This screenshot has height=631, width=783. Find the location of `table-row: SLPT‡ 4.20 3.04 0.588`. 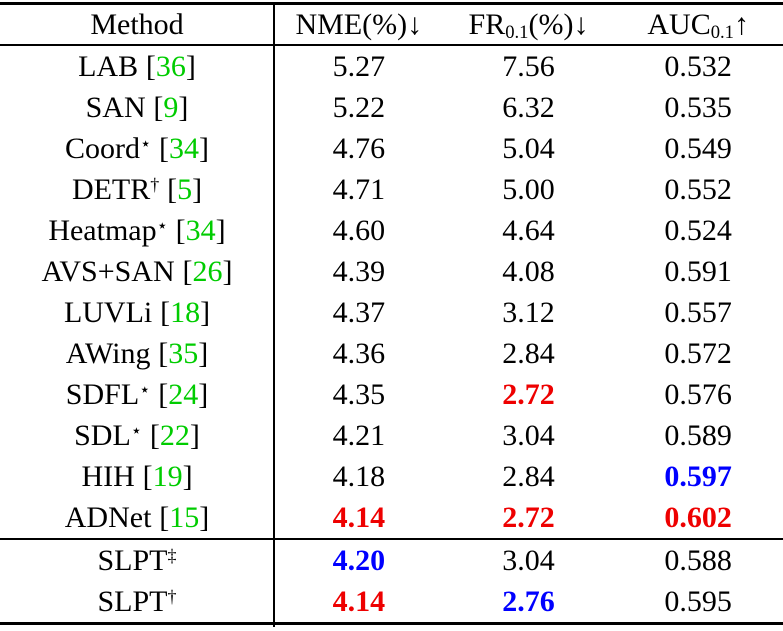

table-row: SLPT‡ 4.20 3.04 0.588 is located at coordinates (391, 560).